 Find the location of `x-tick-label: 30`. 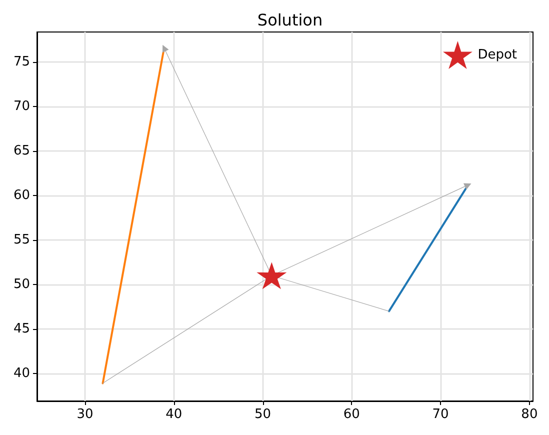

x-tick-label: 30 is located at coordinates (85, 414).